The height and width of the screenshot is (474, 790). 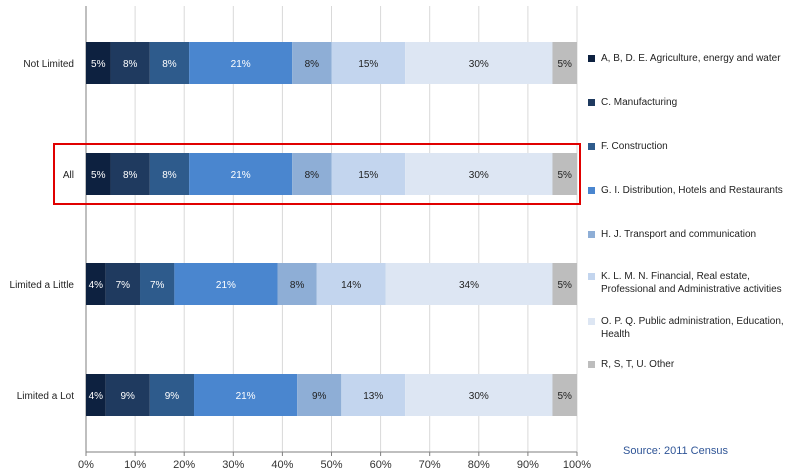 I want to click on highlight-box, so click(x=317, y=174).